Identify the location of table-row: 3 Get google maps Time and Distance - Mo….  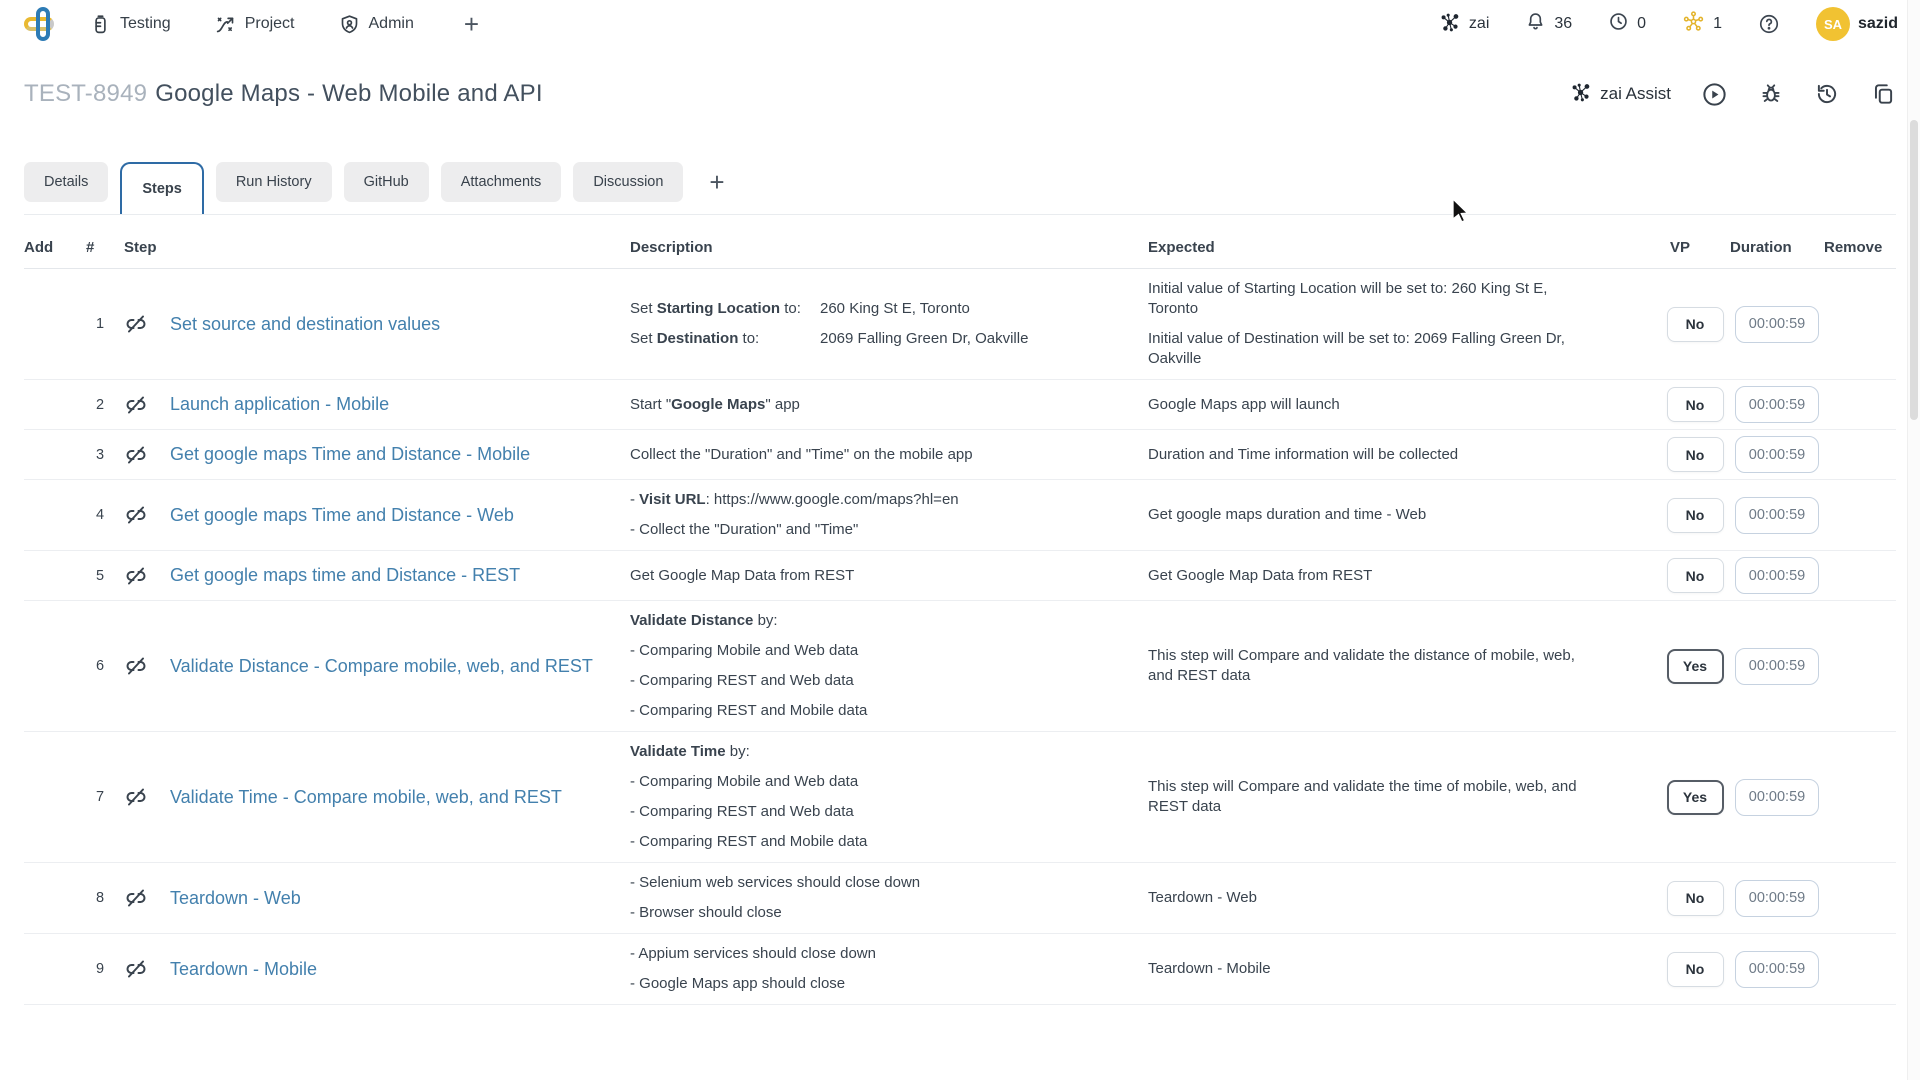
(960, 455).